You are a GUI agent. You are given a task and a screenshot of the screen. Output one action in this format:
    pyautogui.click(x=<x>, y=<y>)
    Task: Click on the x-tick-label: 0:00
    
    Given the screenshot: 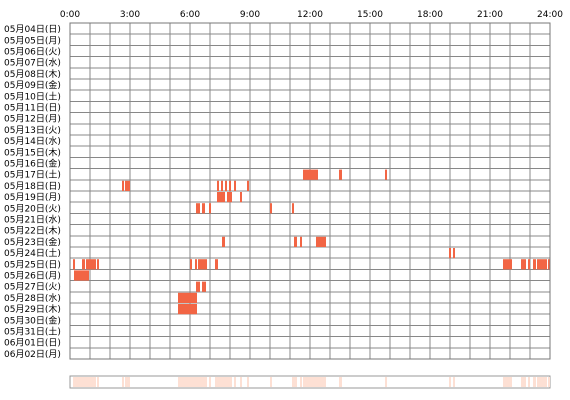 What is the action you would take?
    pyautogui.click(x=70, y=15)
    